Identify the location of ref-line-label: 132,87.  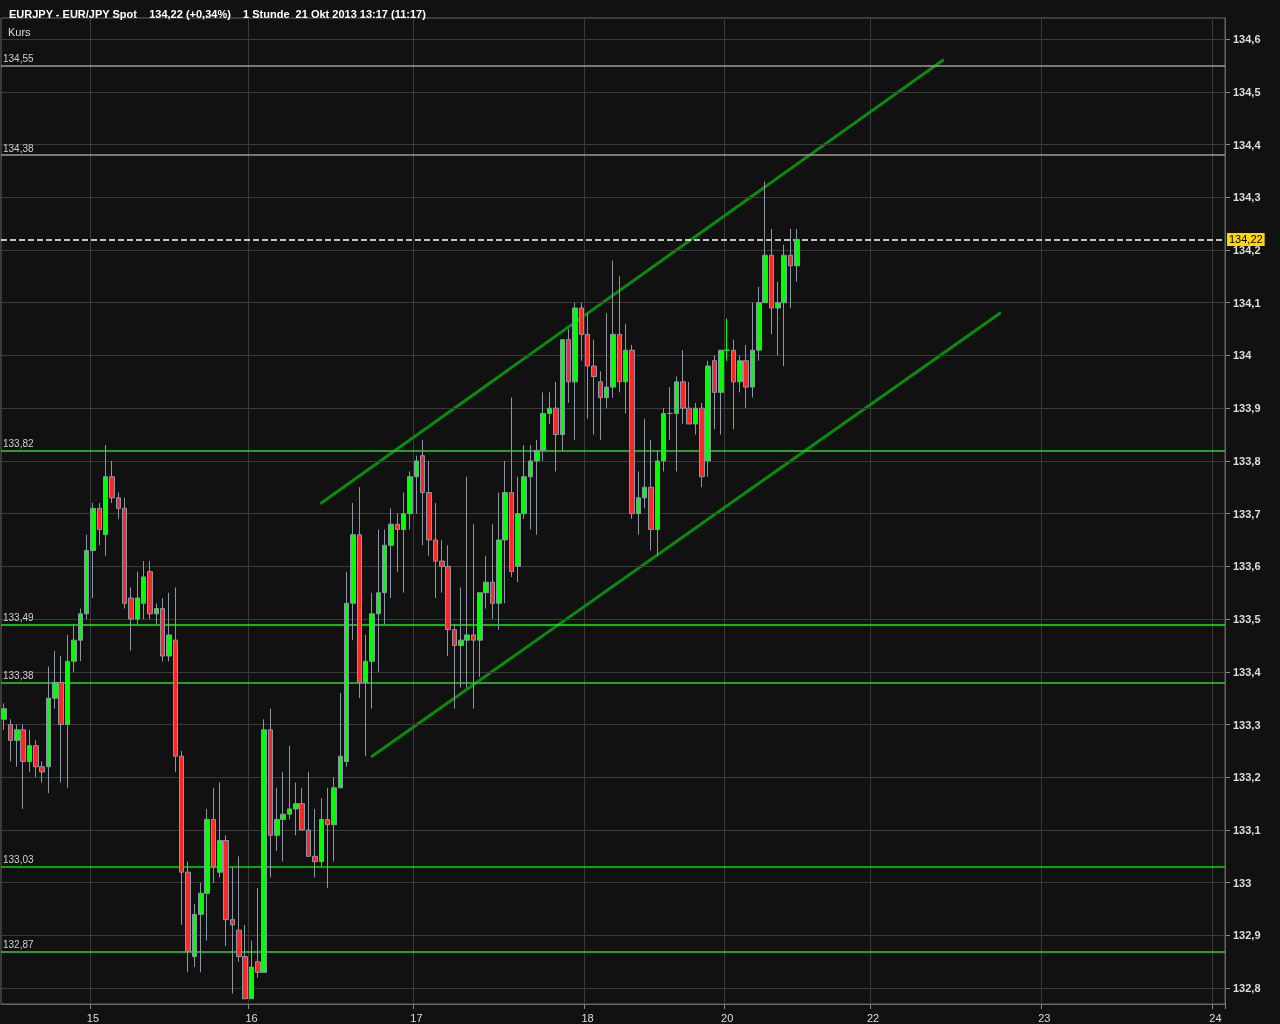
(19, 944).